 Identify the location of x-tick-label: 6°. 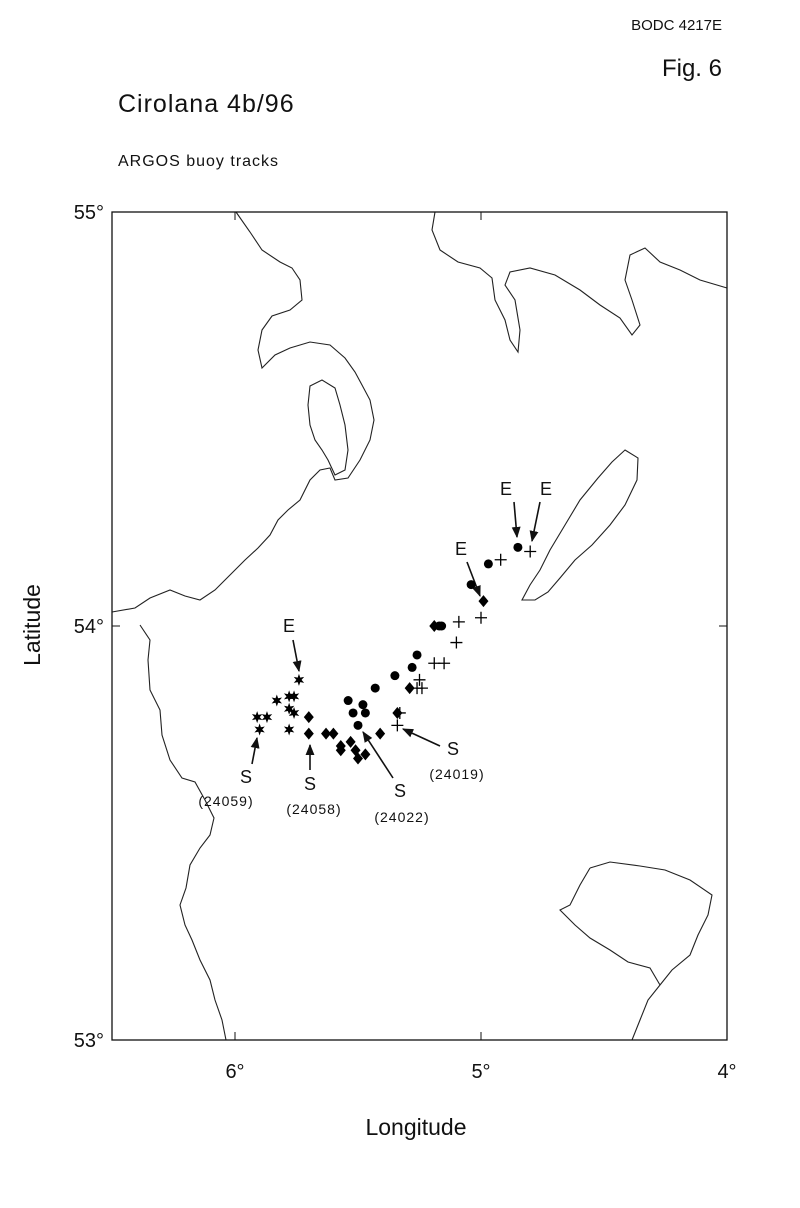
(234, 1072).